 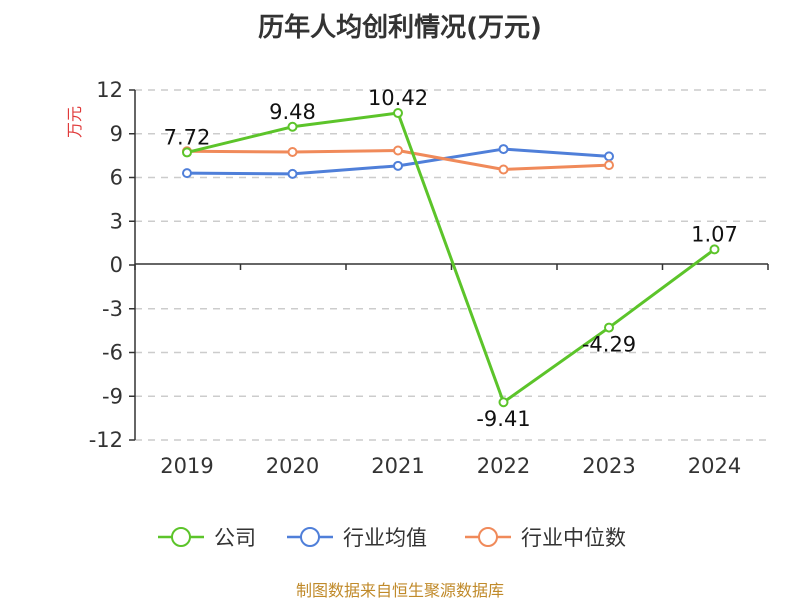 I want to click on data-label: 7.72, so click(x=187, y=137).